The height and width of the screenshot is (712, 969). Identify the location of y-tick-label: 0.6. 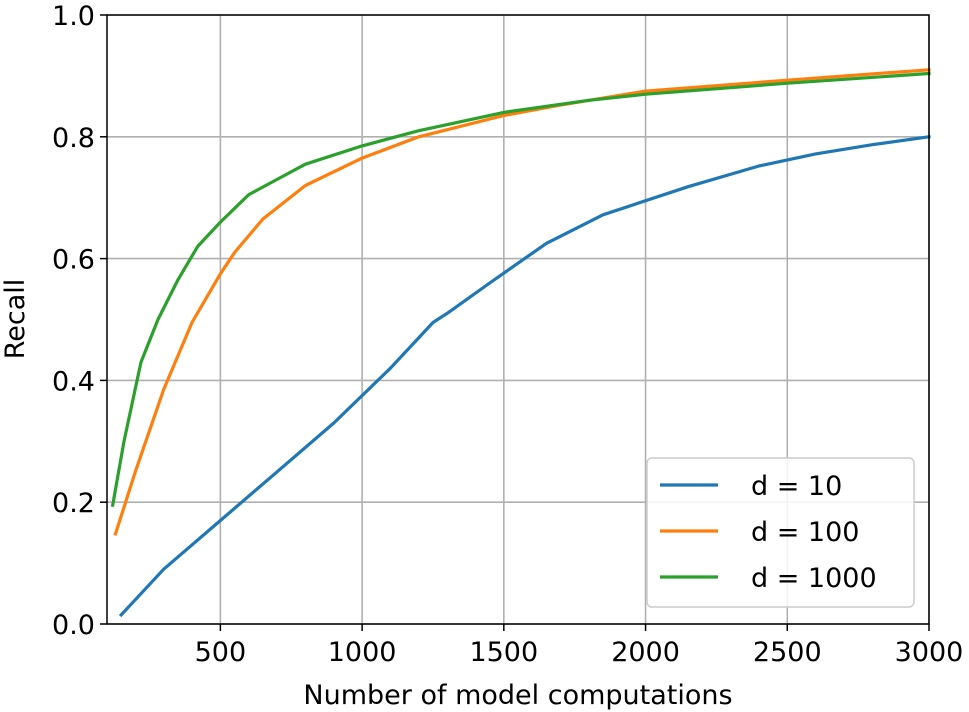
(73, 260).